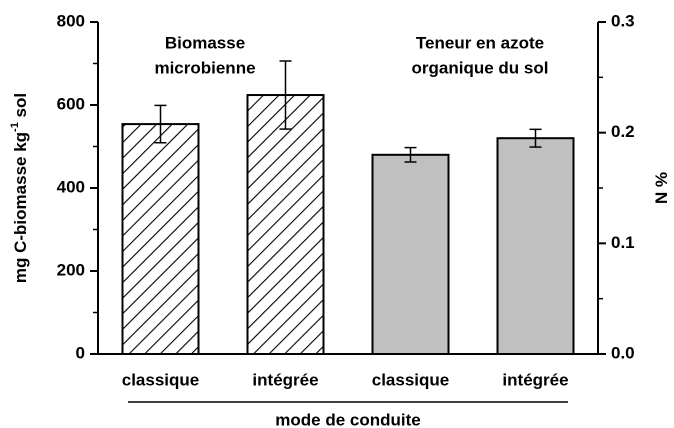 The width and height of the screenshot is (674, 428). What do you see at coordinates (71, 186) in the screenshot?
I see `y-tick-label: 400` at bounding box center [71, 186].